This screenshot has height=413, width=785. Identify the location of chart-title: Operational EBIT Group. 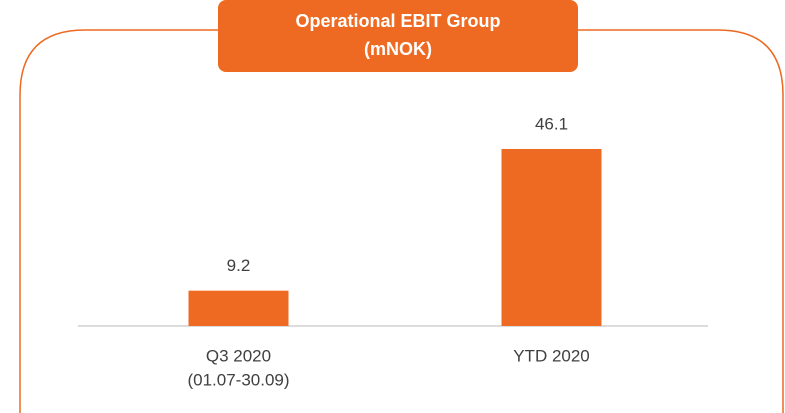
(397, 21).